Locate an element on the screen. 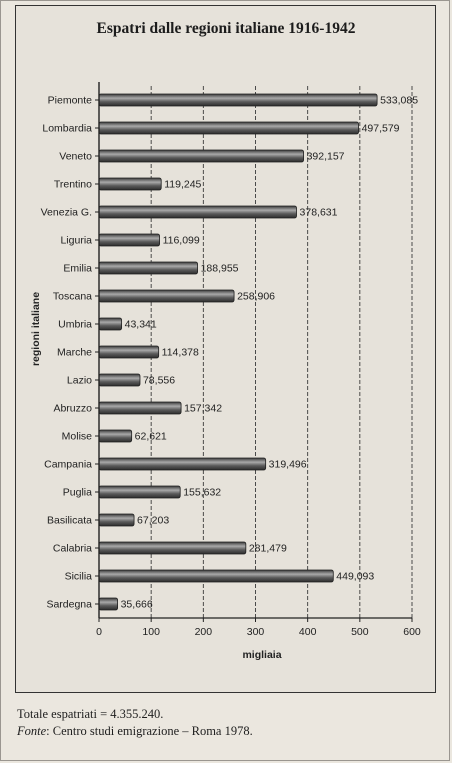  data-label: 378,631 is located at coordinates (319, 213).